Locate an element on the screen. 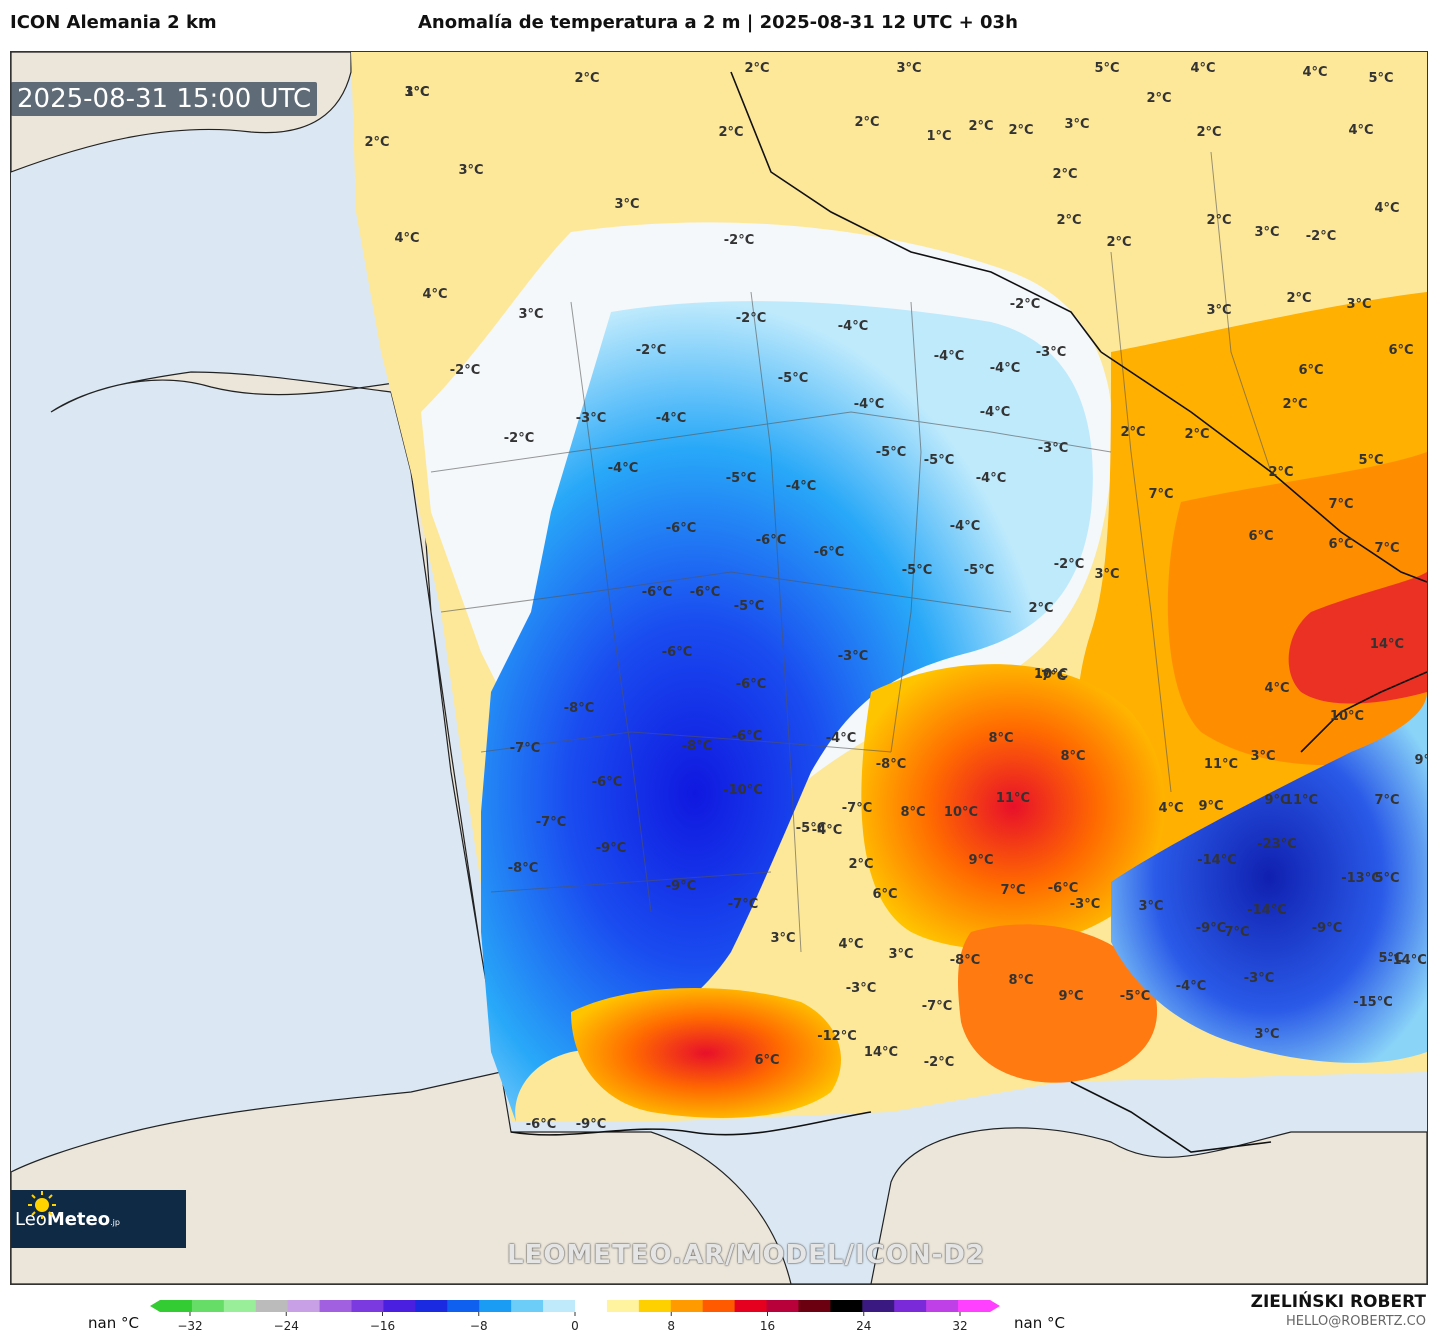 This screenshot has height=1339, width=1436. temperature-label: -9°C is located at coordinates (1211, 928).